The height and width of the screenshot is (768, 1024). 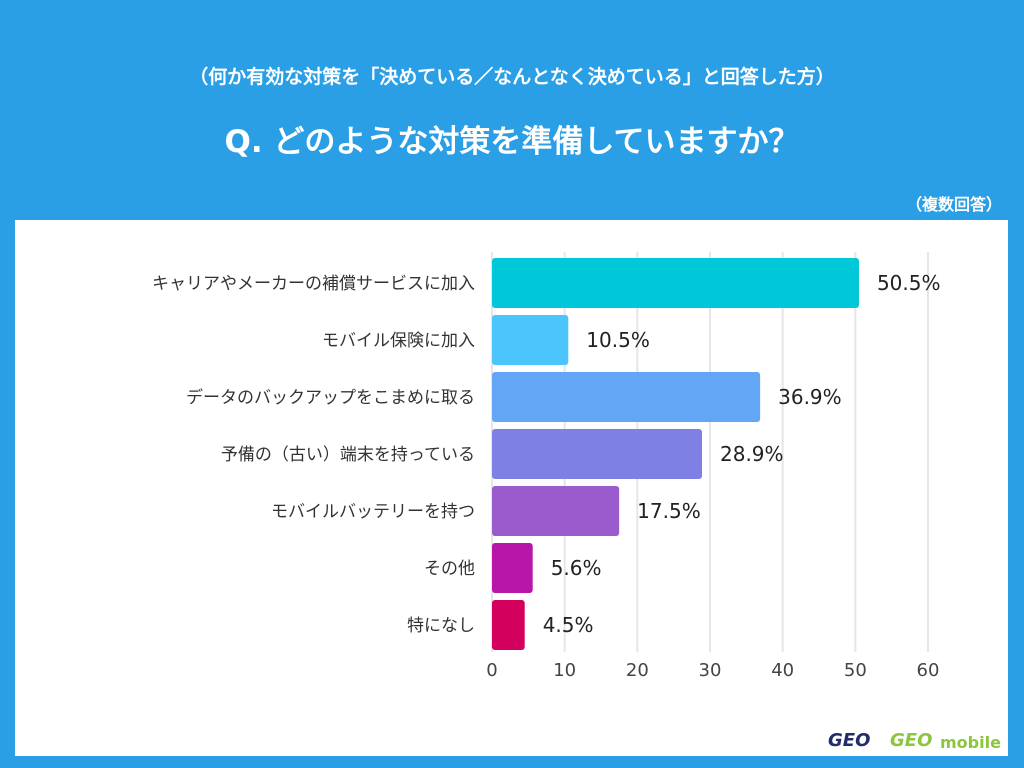 I want to click on x-tick-label: 0, so click(x=491, y=670).